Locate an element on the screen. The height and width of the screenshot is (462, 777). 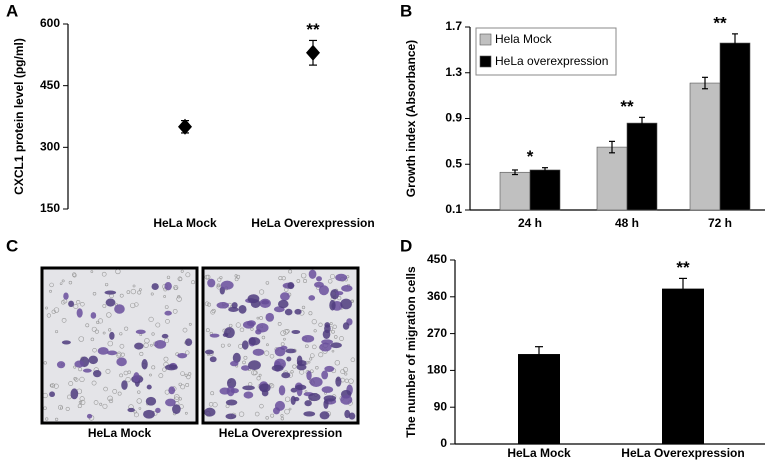
panel-letter: C is located at coordinates (12, 245).